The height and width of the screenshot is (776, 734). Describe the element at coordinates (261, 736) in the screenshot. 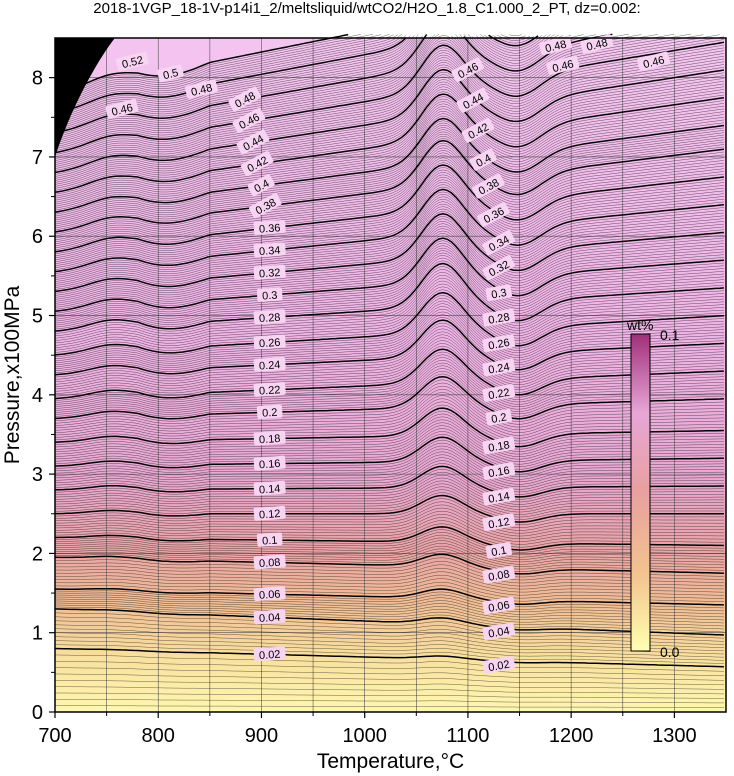

I see `x-tick-label: 900` at that location.